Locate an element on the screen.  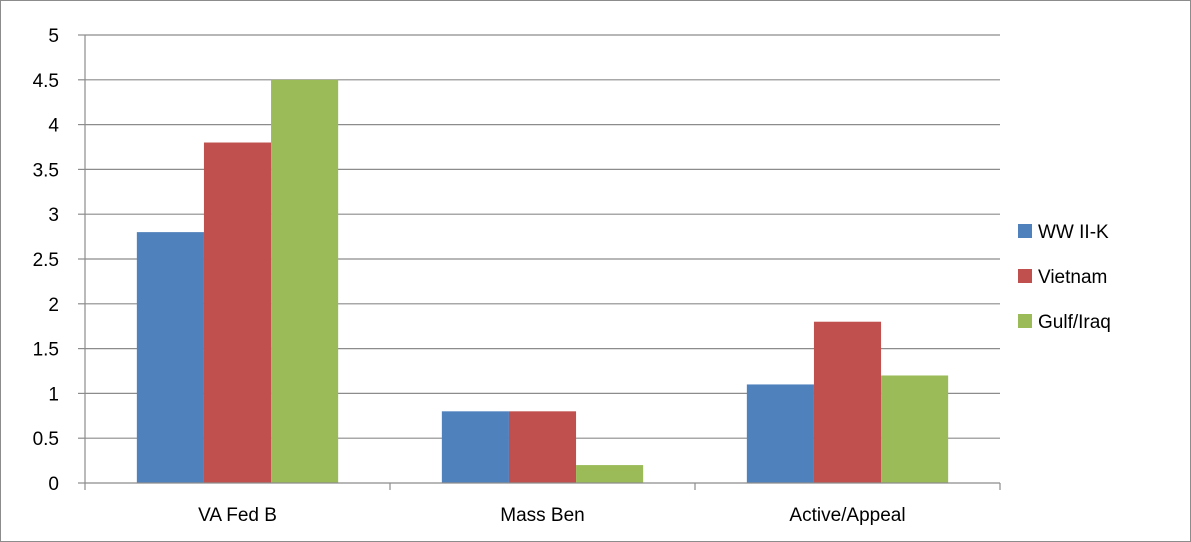
y-tick-label: 3 is located at coordinates (53, 215).